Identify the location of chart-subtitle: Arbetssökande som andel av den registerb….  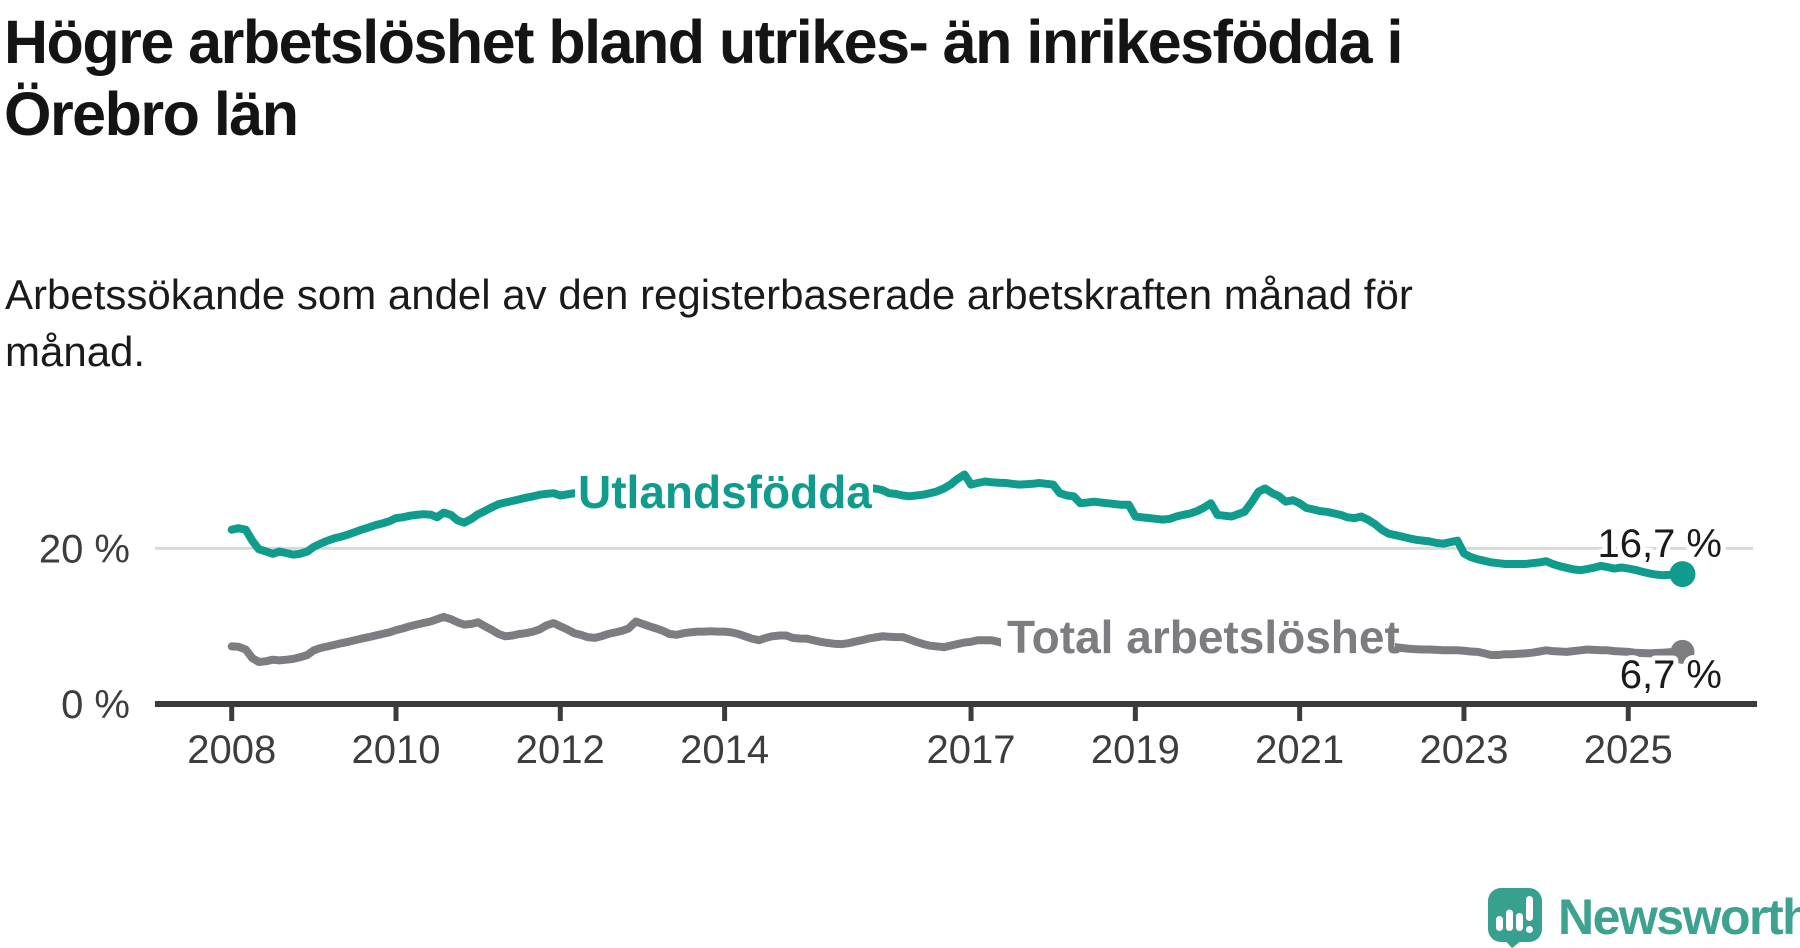
(785, 323).